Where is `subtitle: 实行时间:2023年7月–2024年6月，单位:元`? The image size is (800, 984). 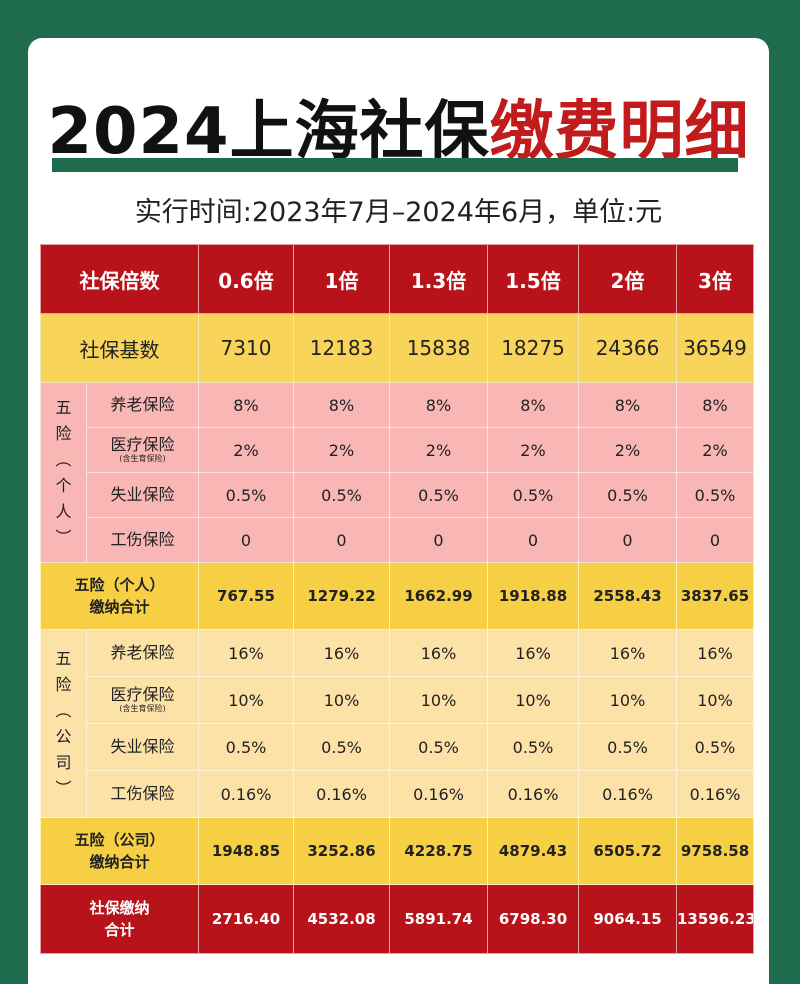
subtitle: 实行时间:2023年7月–2024年6月，单位:元 is located at coordinates (398, 212).